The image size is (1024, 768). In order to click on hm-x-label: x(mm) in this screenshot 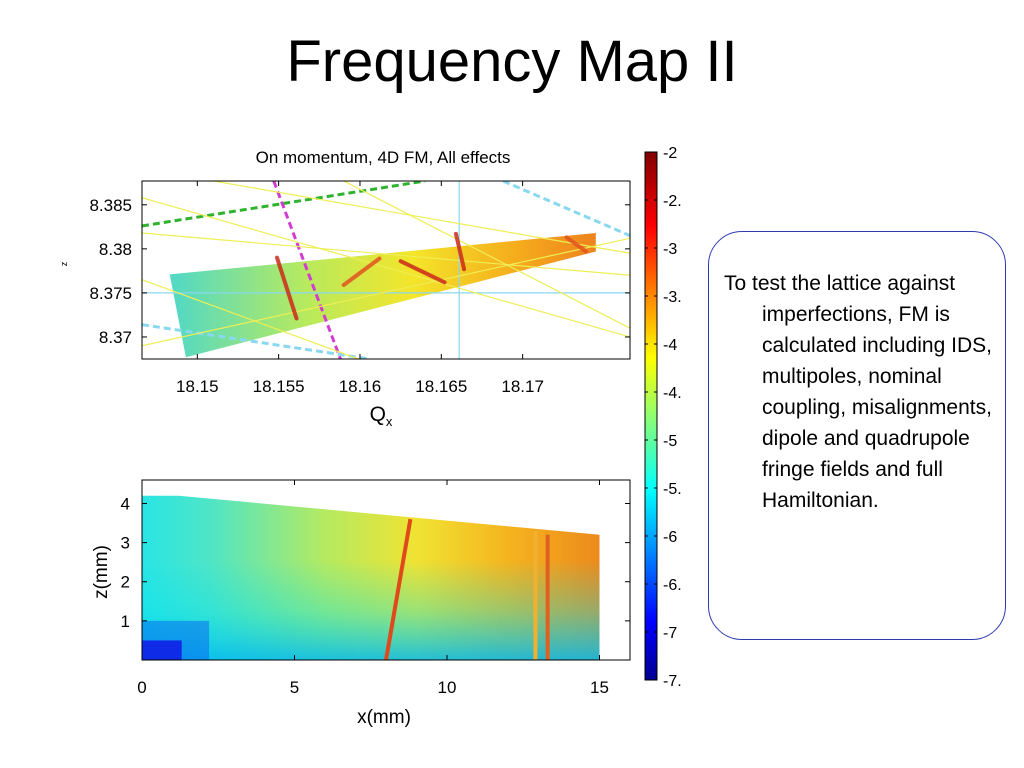, I will do `click(384, 717)`.